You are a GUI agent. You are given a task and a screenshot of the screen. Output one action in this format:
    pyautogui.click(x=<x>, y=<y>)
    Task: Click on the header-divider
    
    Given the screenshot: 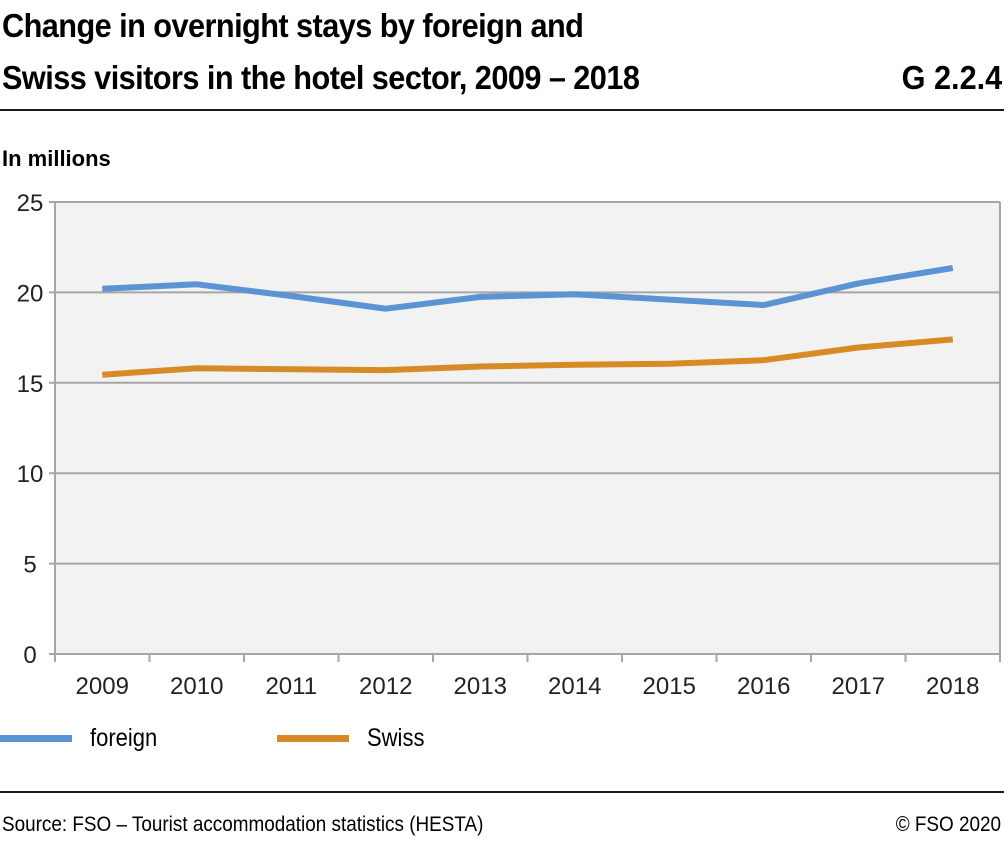 What is the action you would take?
    pyautogui.click(x=502, y=110)
    